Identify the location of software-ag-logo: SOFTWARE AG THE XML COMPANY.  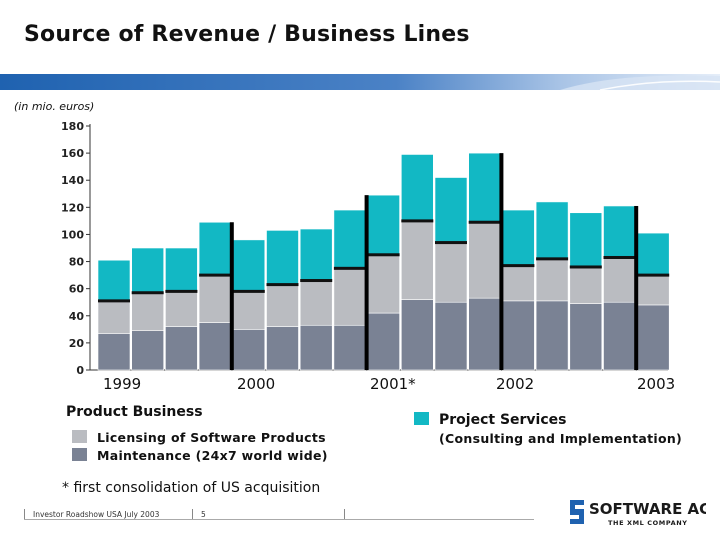
(638, 514).